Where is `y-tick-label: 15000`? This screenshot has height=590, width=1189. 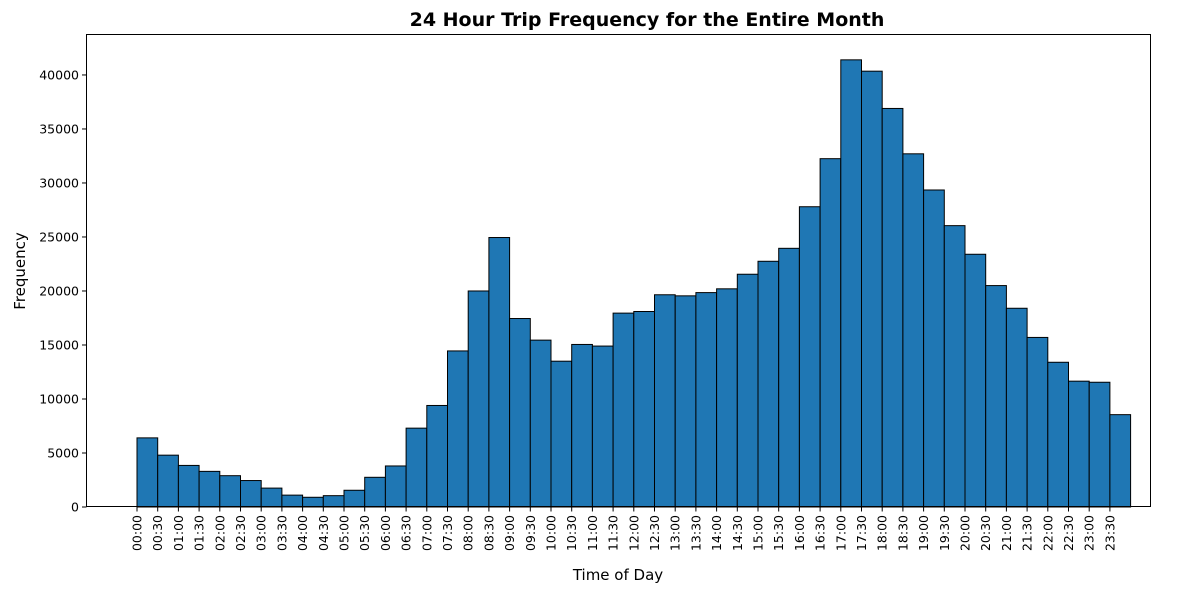 y-tick-label: 15000 is located at coordinates (59, 344).